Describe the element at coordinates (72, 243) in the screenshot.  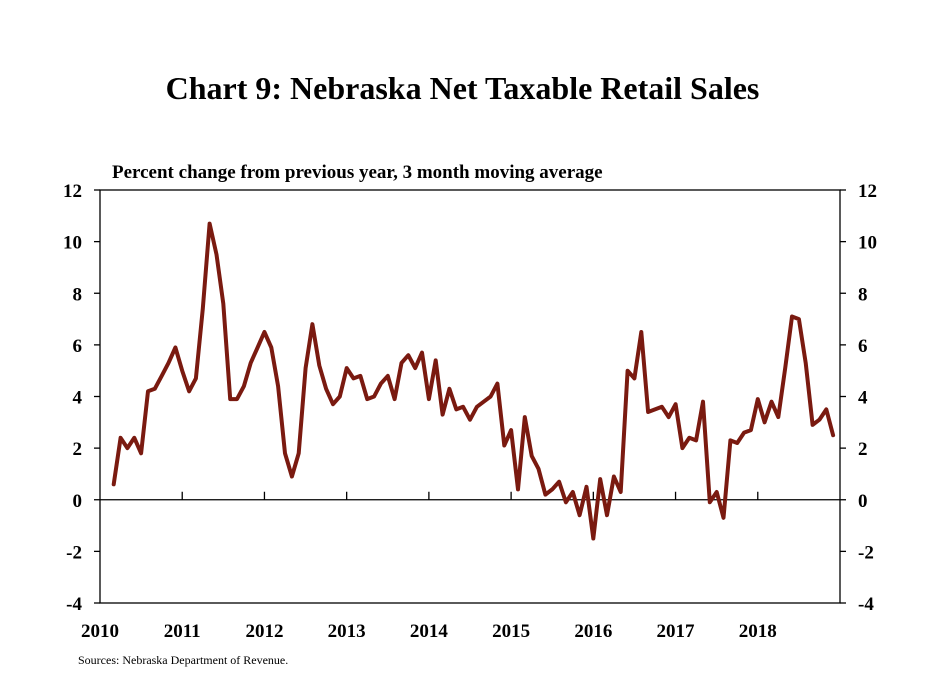
I see `y-tick-label-left: 10` at that location.